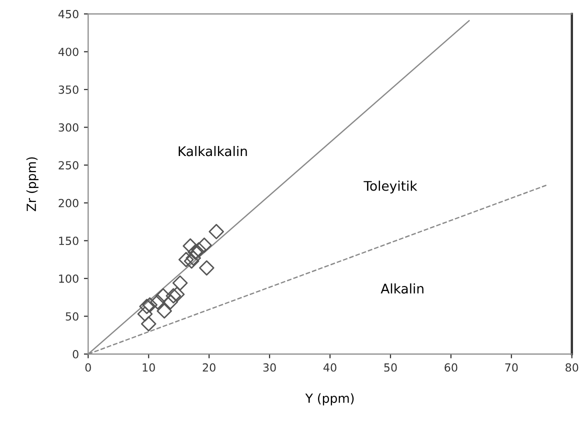  I want to click on y-tick-label: 300, so click(68, 127).